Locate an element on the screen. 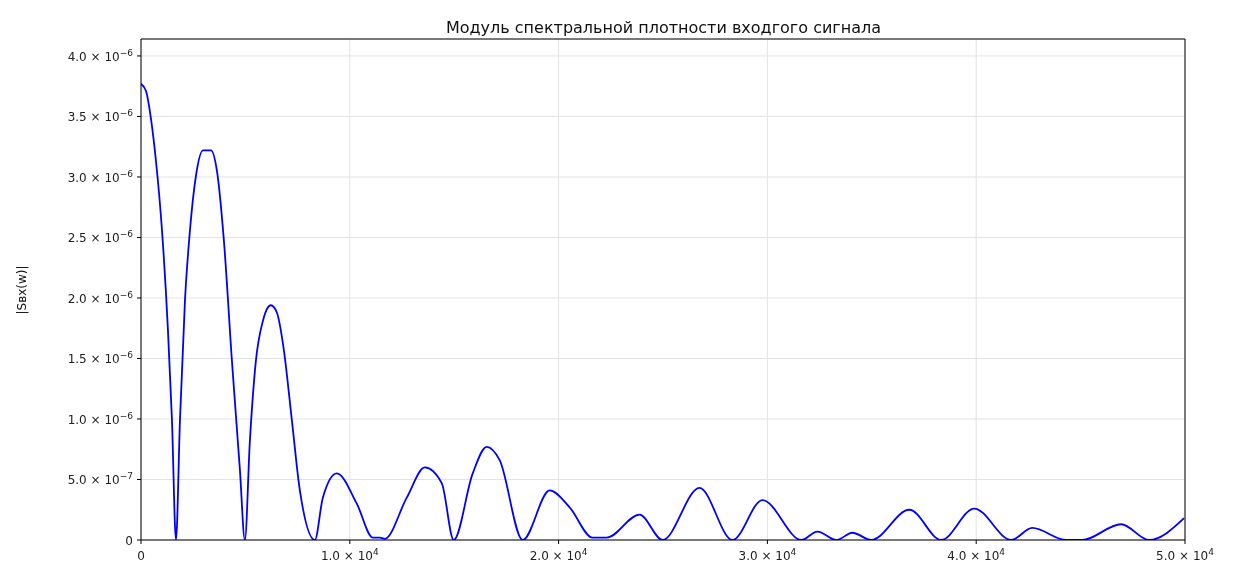 The height and width of the screenshot is (583, 1235). y-tick-label: 5.0 × 10$^{−7}$ is located at coordinates (100, 479).